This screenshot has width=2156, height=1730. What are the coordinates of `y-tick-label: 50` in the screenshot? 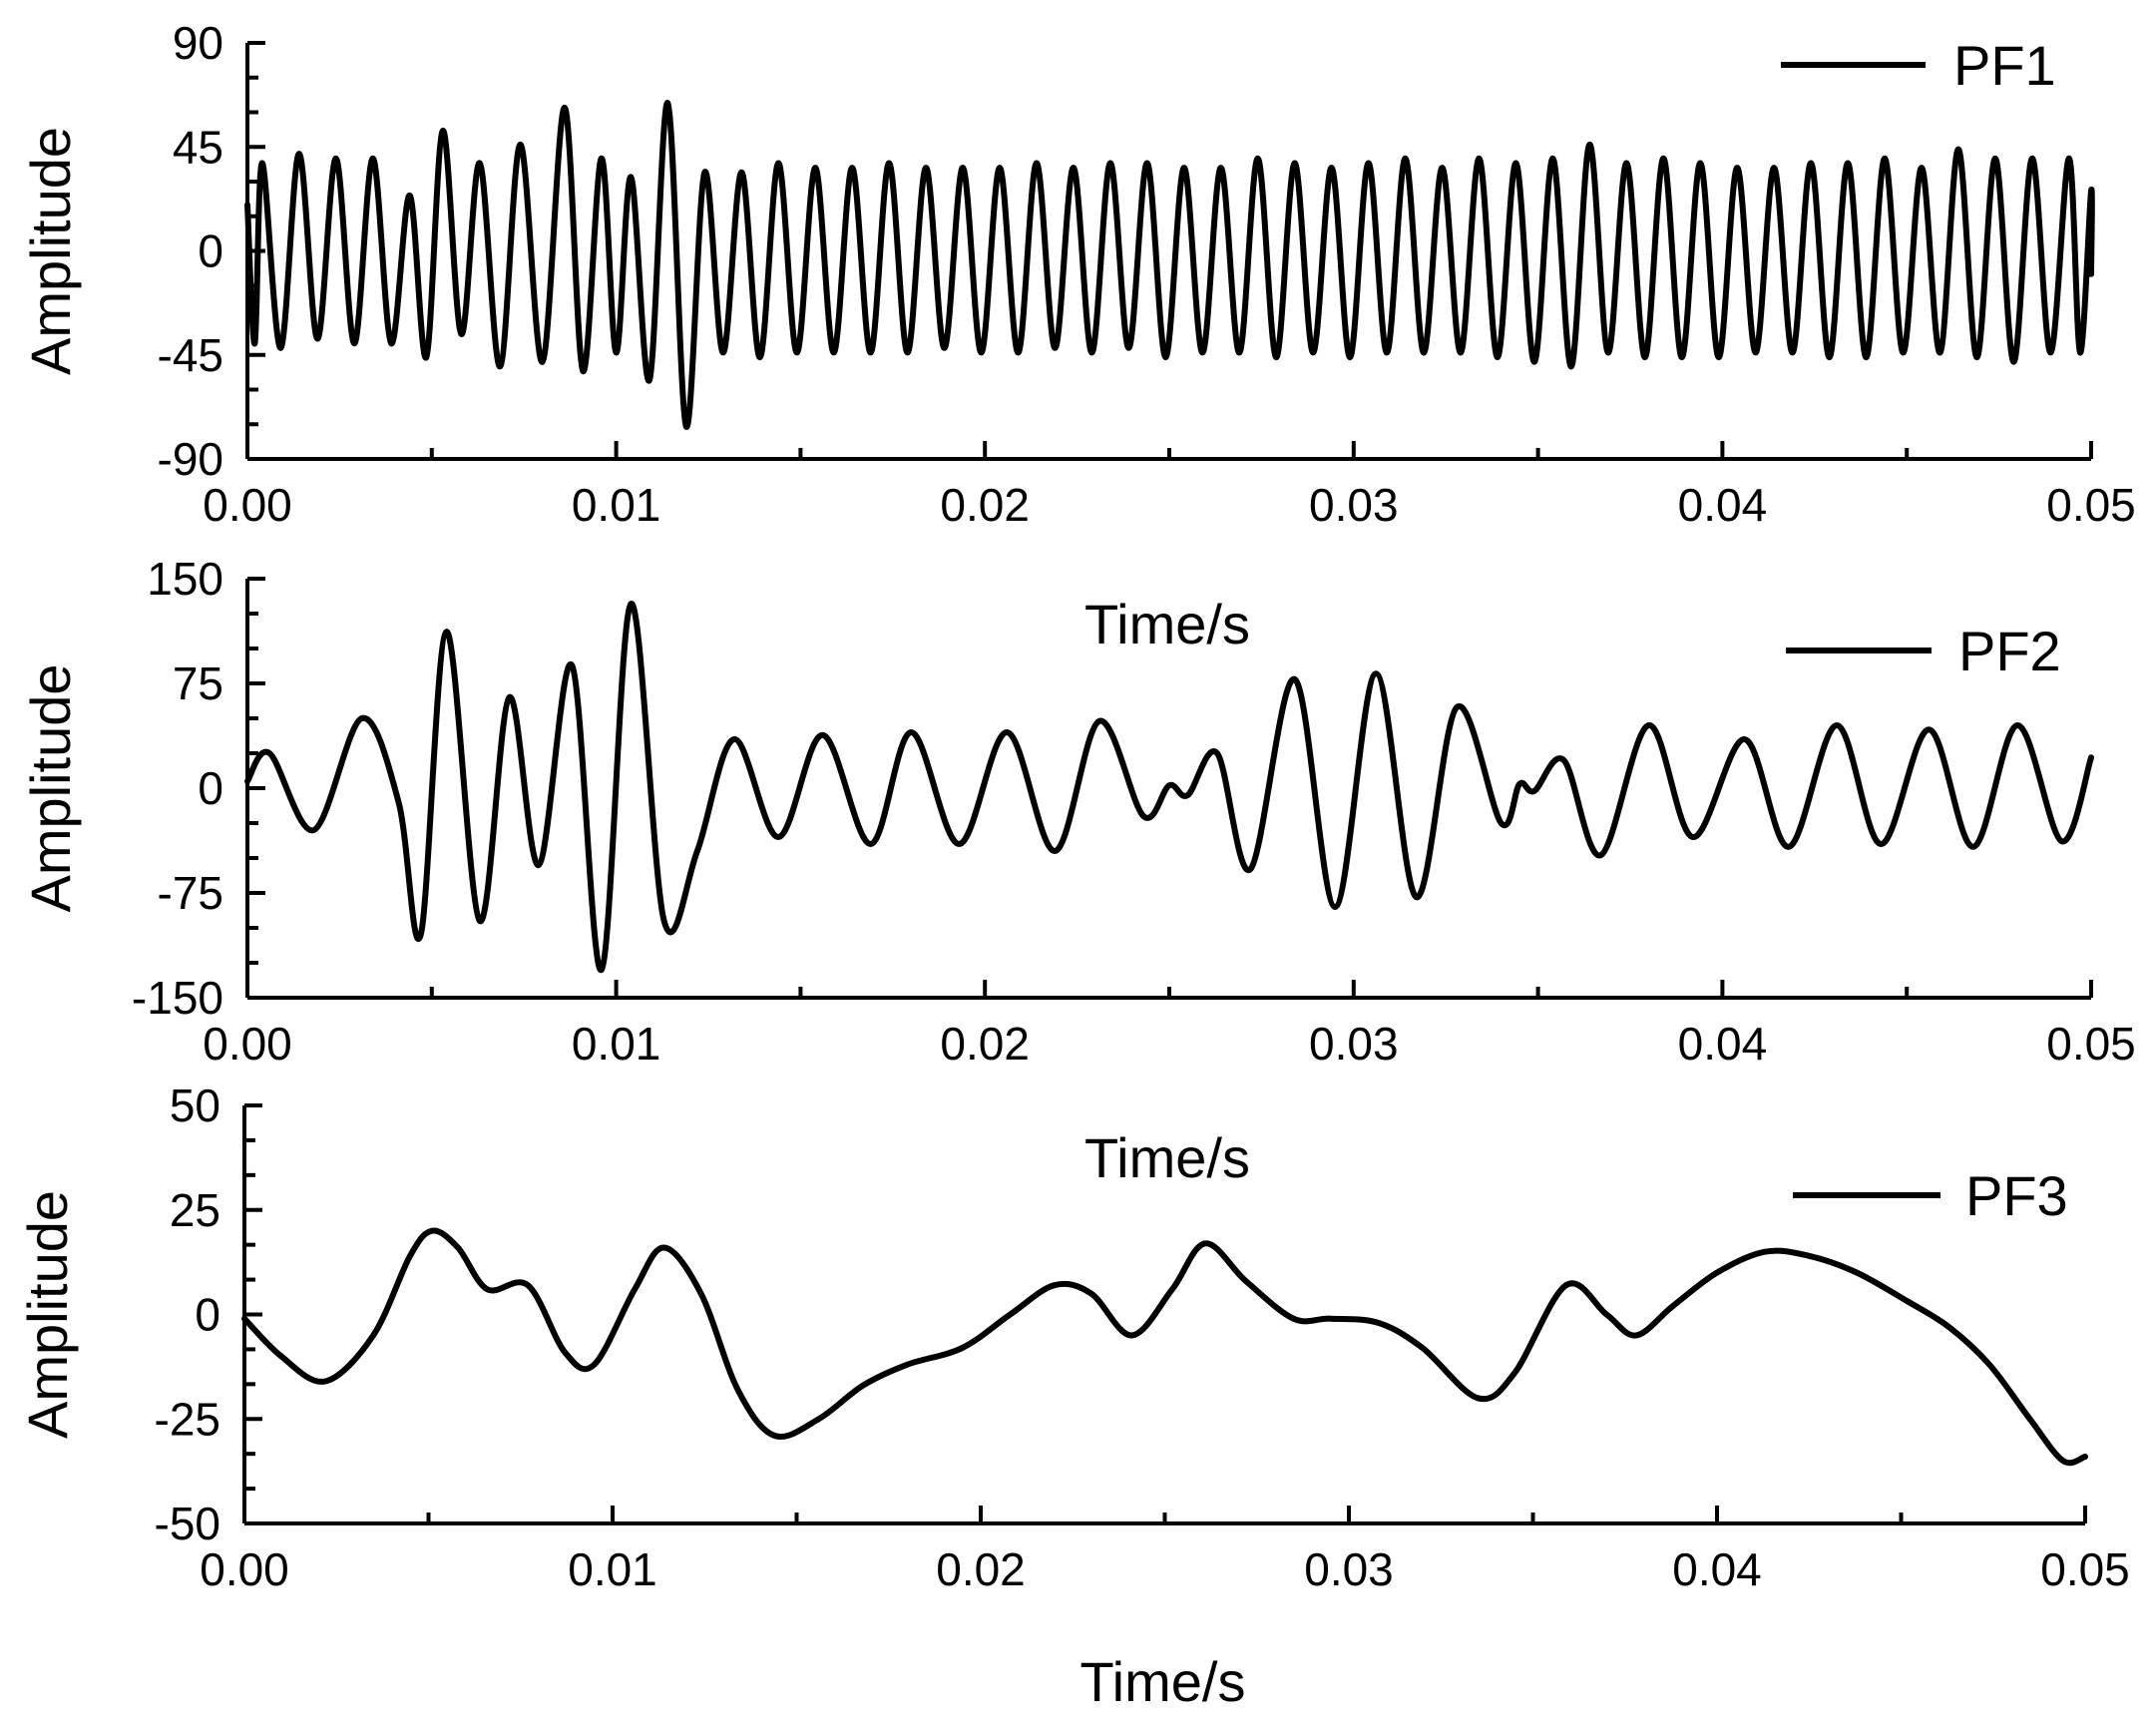 It's located at (195, 1105).